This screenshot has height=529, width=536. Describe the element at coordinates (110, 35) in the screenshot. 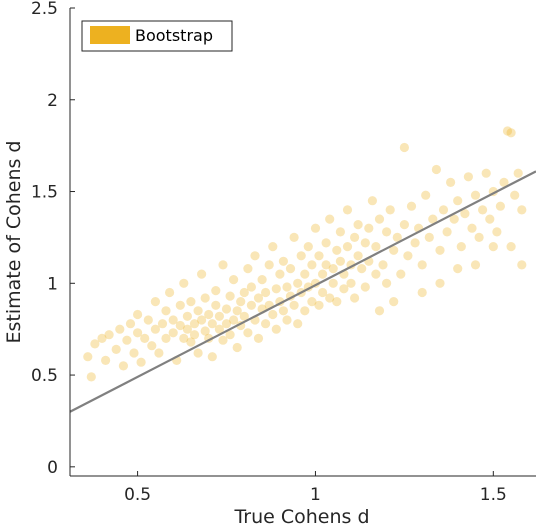

I see `legend-swatch` at that location.